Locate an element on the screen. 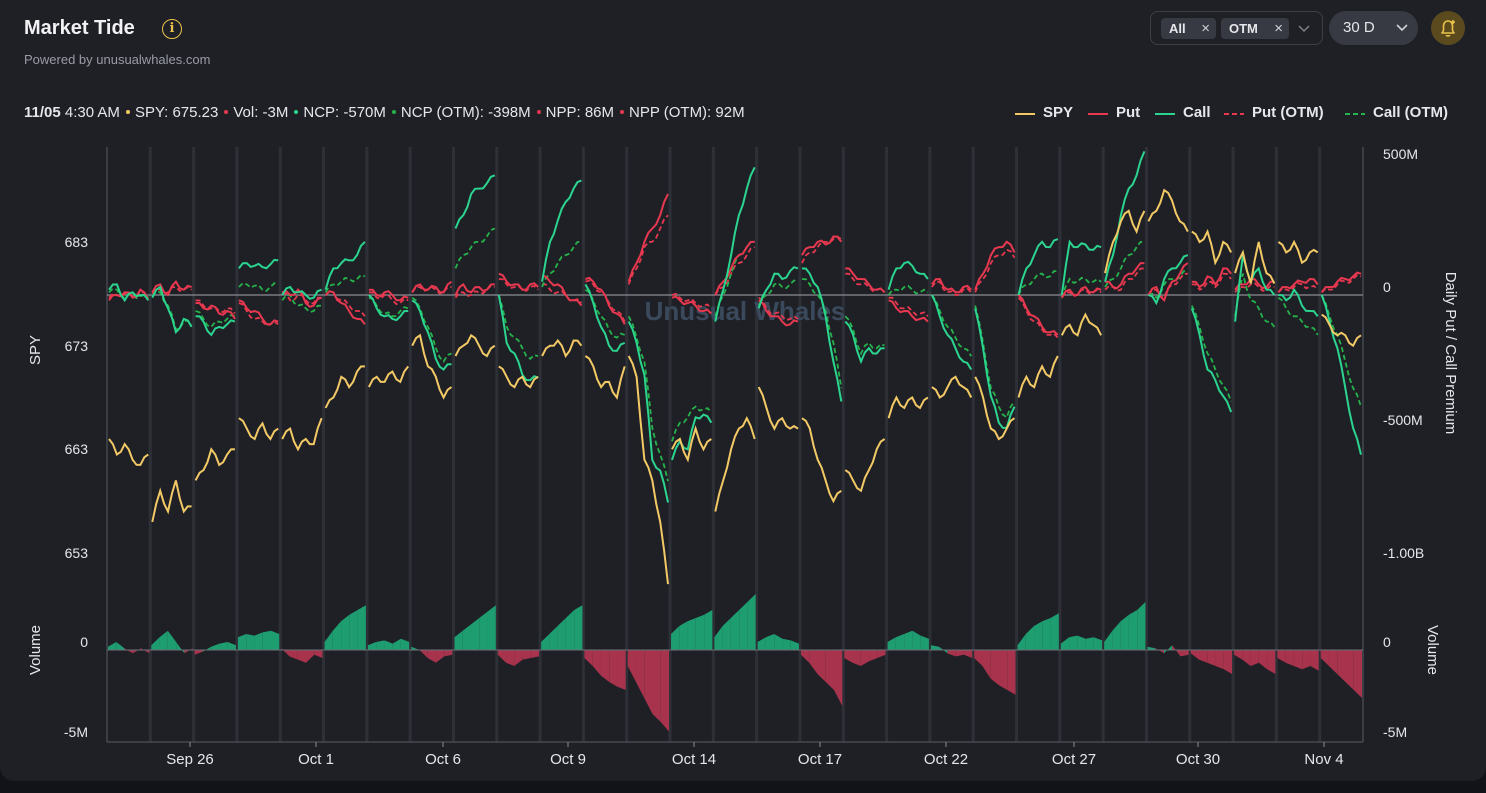 The width and height of the screenshot is (1486, 793). y-tick-label-right: 0 is located at coordinates (1387, 287).